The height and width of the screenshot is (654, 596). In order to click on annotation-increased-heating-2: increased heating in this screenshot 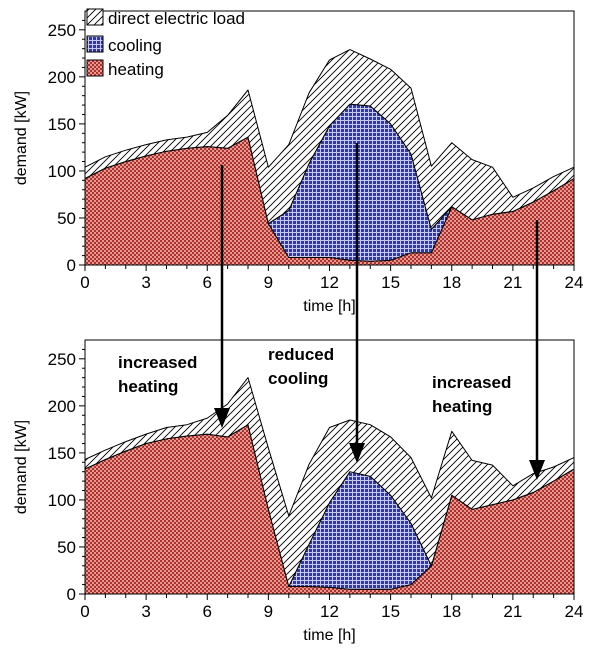, I will do `click(474, 394)`.